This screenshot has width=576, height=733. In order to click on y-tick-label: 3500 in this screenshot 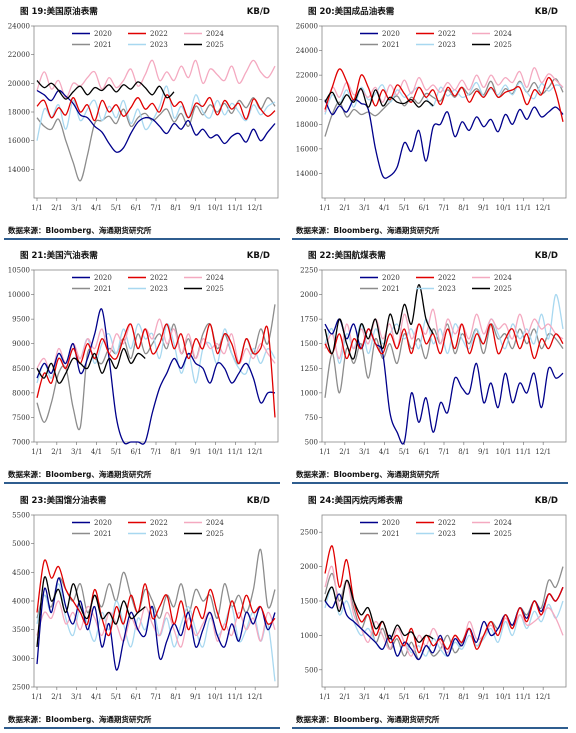, I will do `click(21, 630)`.